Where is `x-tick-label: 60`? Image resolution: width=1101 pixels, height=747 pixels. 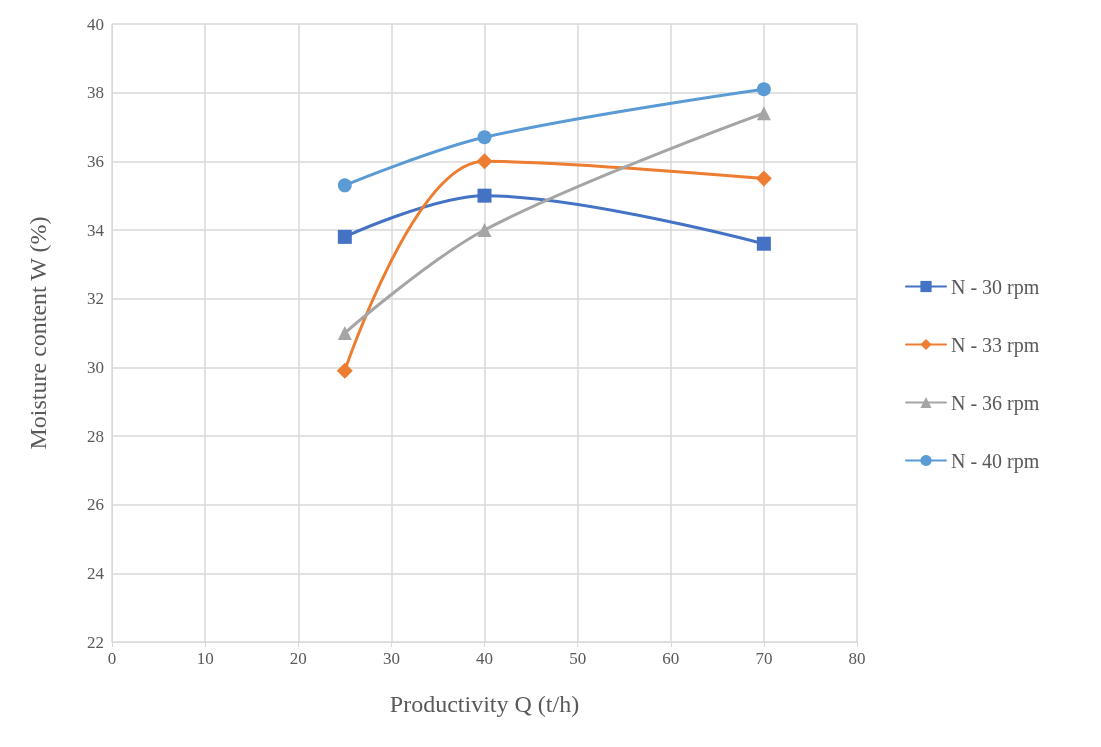 x-tick-label: 60 is located at coordinates (671, 658).